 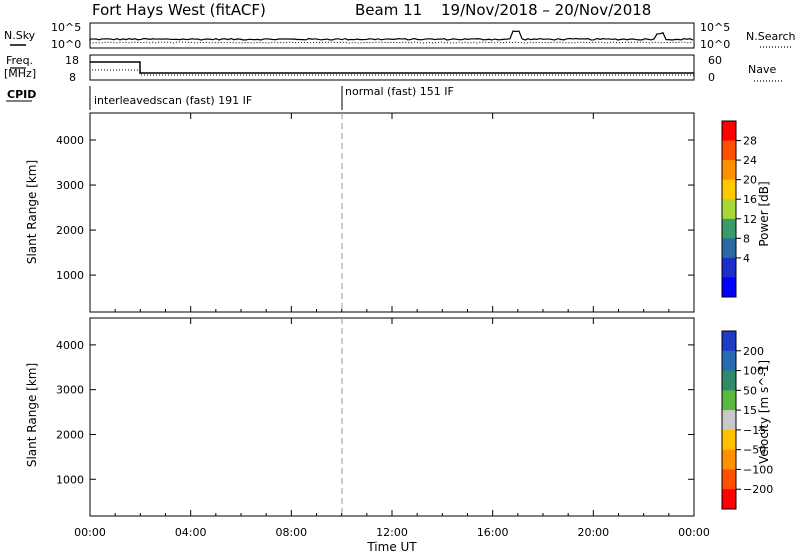 What do you see at coordinates (753, 351) in the screenshot?
I see `colorbar-tick-label: 200` at bounding box center [753, 351].